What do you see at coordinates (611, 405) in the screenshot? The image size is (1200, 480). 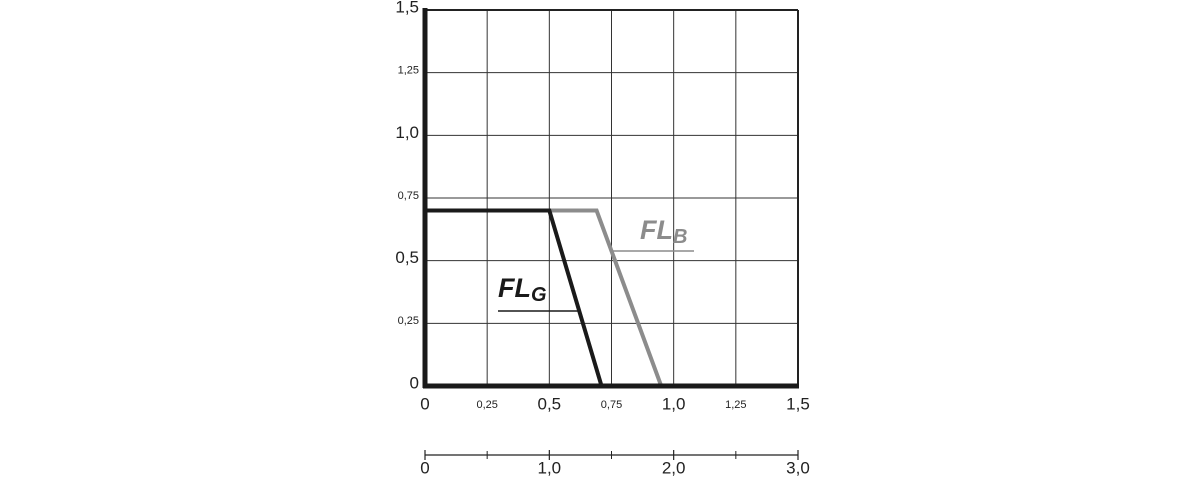 I see `x-tick-label: 0,75` at bounding box center [611, 405].